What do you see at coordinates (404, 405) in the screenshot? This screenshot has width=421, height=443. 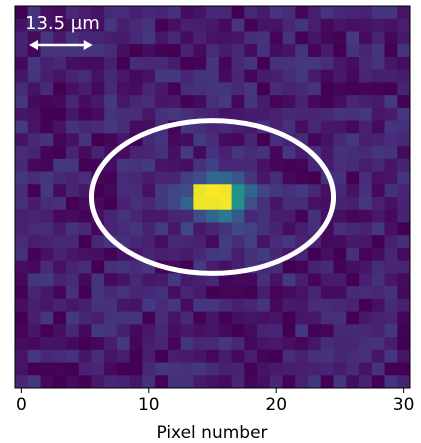 I see `x-tick-label: 30` at bounding box center [404, 405].